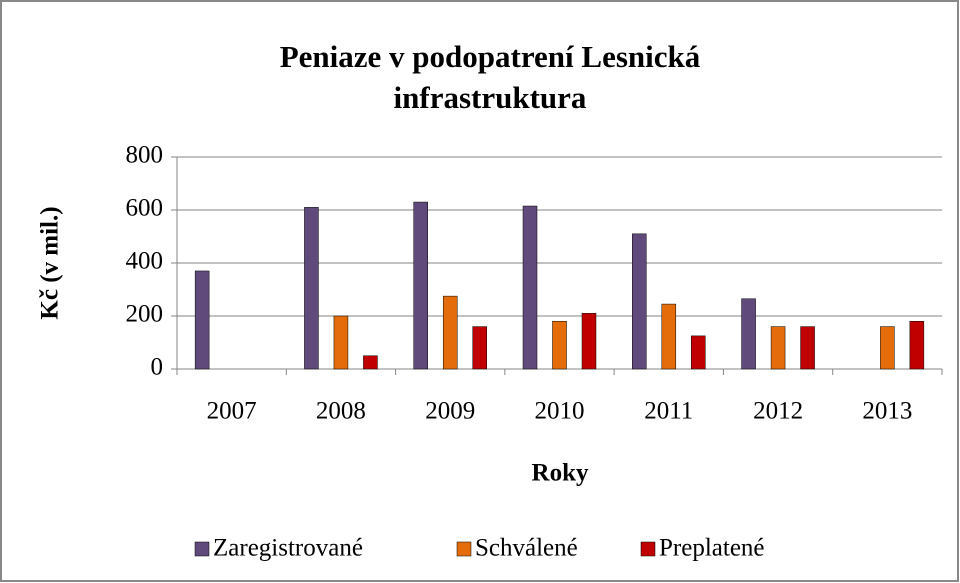 Image resolution: width=960 pixels, height=583 pixels. Describe the element at coordinates (490, 56) in the screenshot. I see `chart-title: Peniaze v podopatrení Lesnická` at that location.